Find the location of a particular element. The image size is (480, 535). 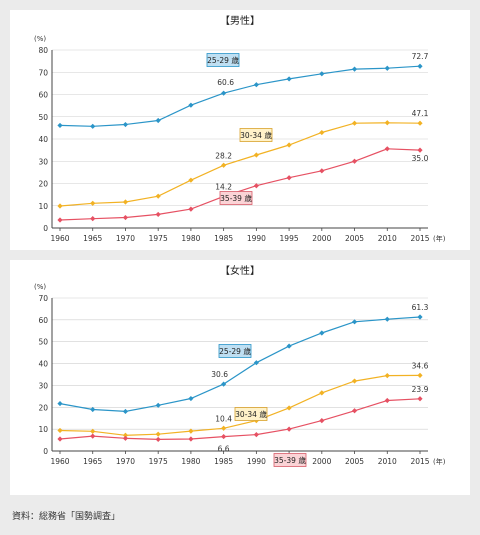

data-label: 23.9 is located at coordinates (420, 389).